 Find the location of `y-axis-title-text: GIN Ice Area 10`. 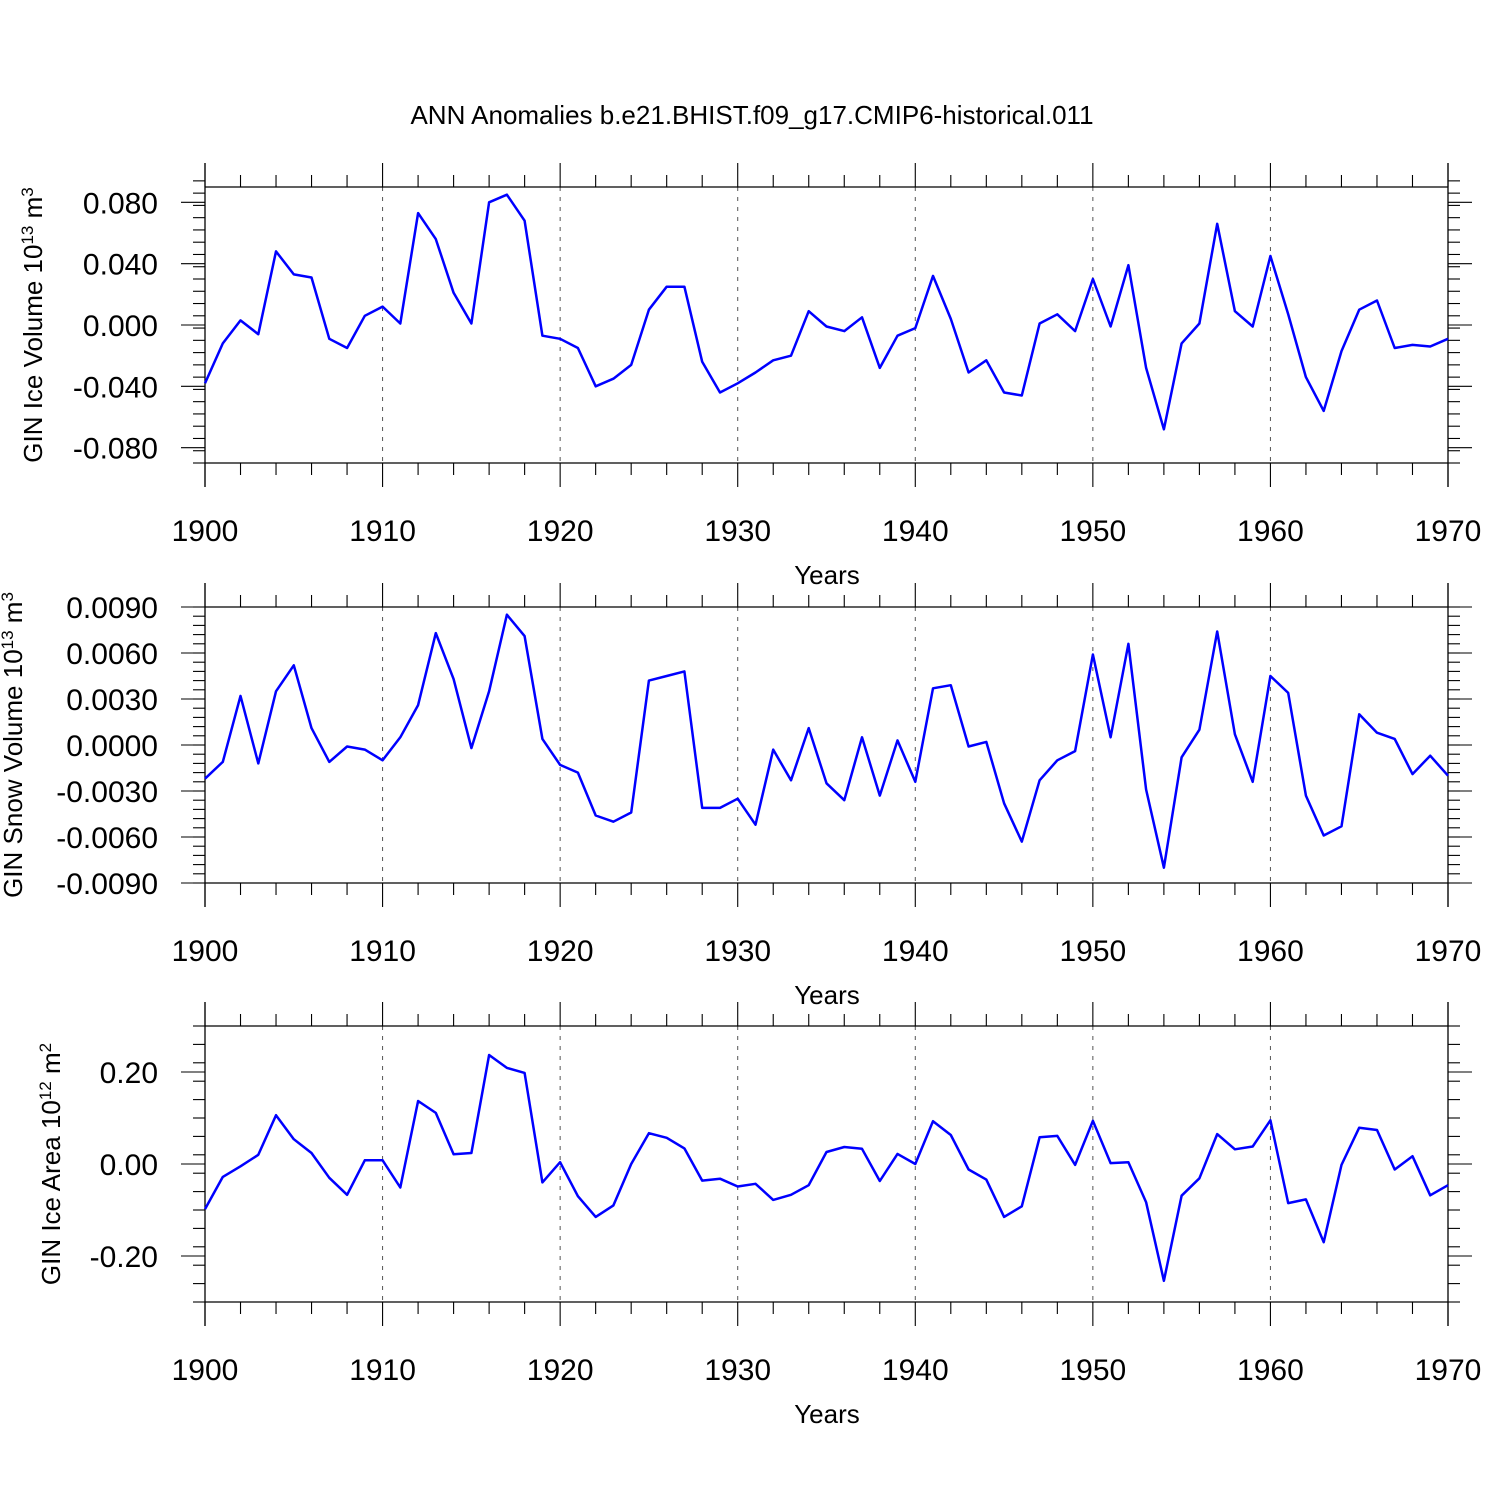

y-axis-title-text: GIN Ice Area 10 is located at coordinates (51, 1192).